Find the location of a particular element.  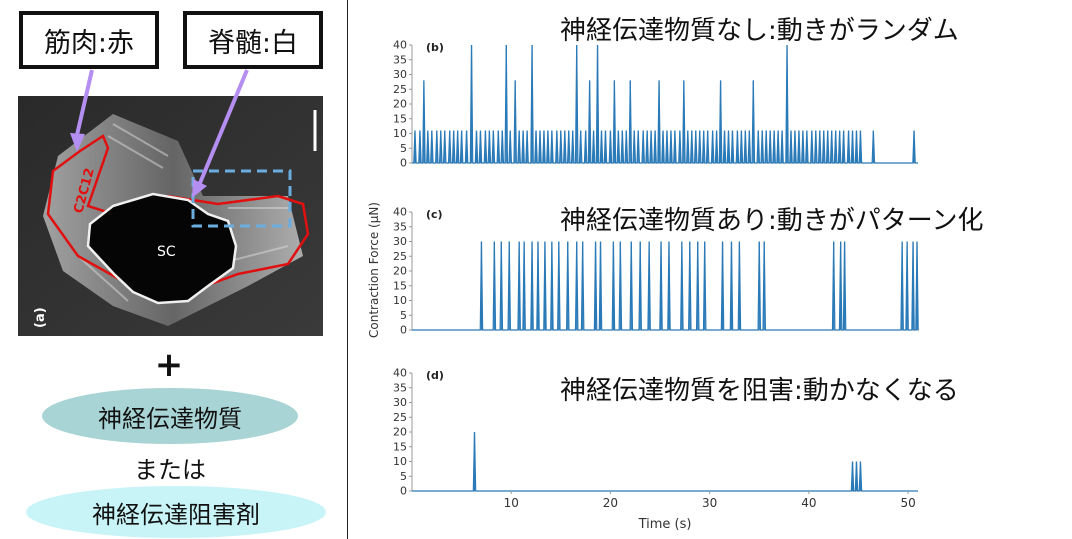

muscle-label-box: 筋肉:赤 is located at coordinates (89, 40).